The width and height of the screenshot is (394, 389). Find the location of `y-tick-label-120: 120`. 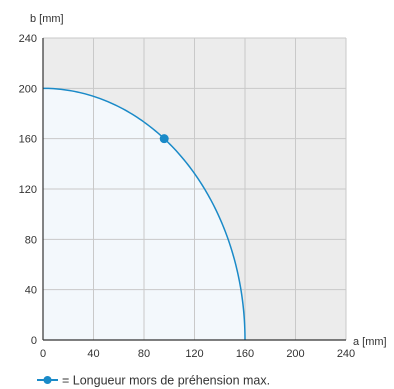

y-tick-label-120: 120 is located at coordinates (28, 190).